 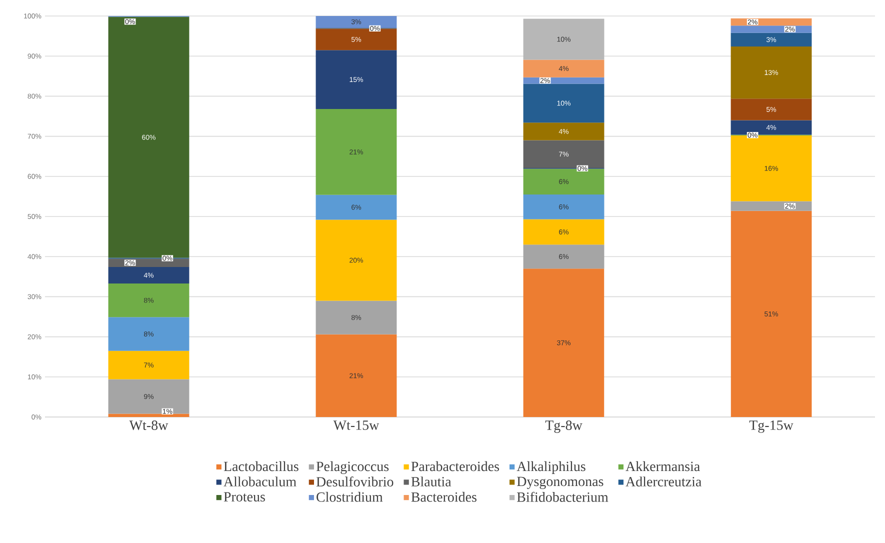 I want to click on x-tick-label: Tg-8w, so click(x=563, y=426).